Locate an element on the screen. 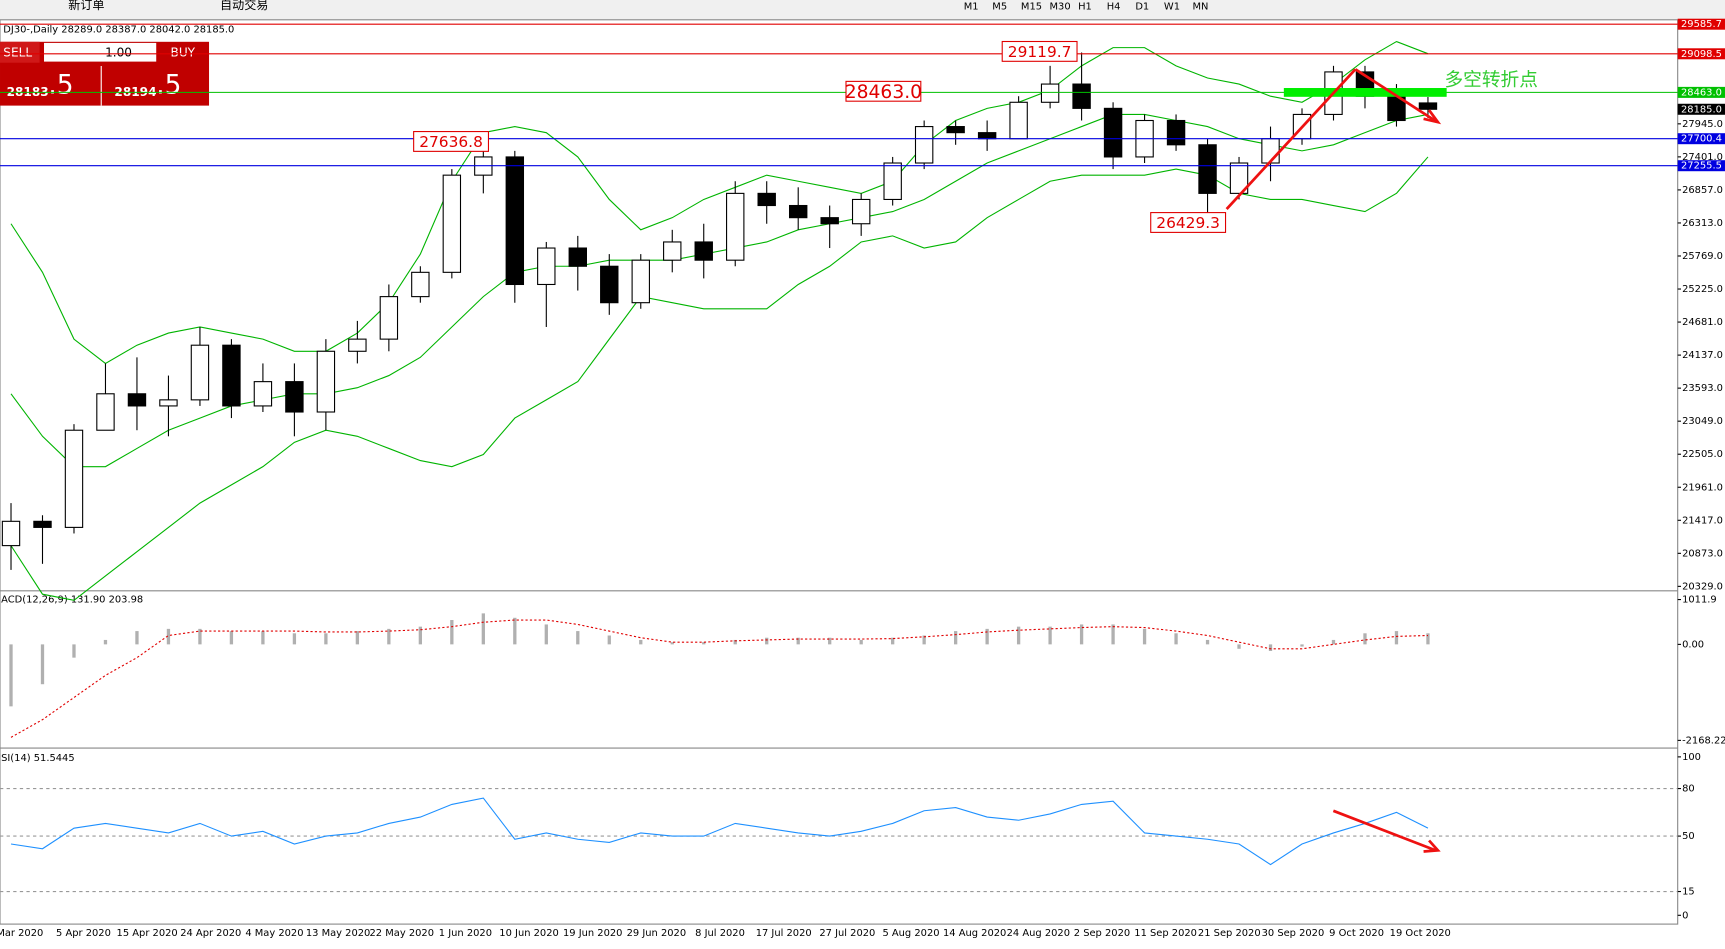 This screenshot has width=1725, height=949. y-tick-label: 27401.0 is located at coordinates (1702, 157).